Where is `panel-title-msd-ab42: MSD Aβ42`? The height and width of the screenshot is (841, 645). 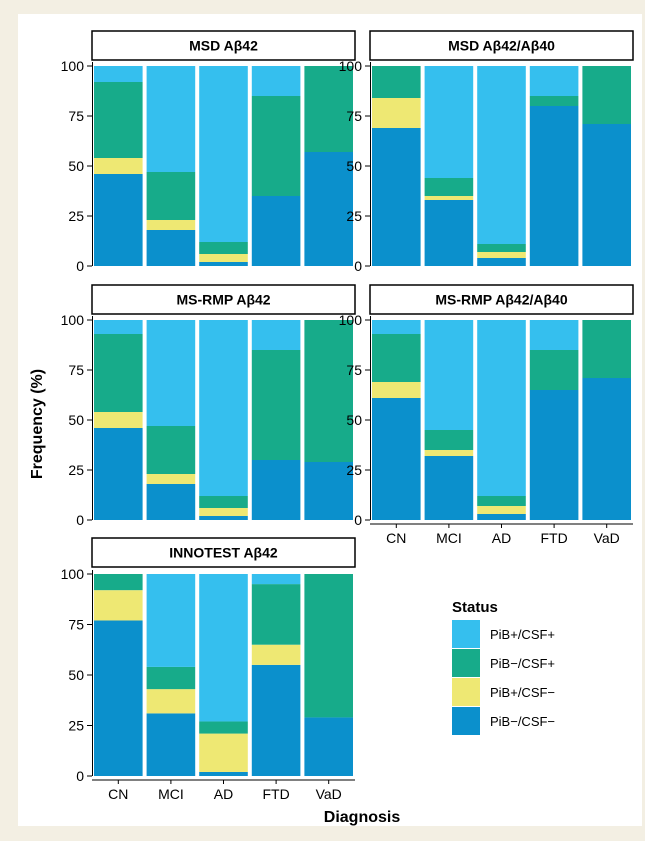 panel-title-msd-ab42: MSD Aβ42 is located at coordinates (223, 46).